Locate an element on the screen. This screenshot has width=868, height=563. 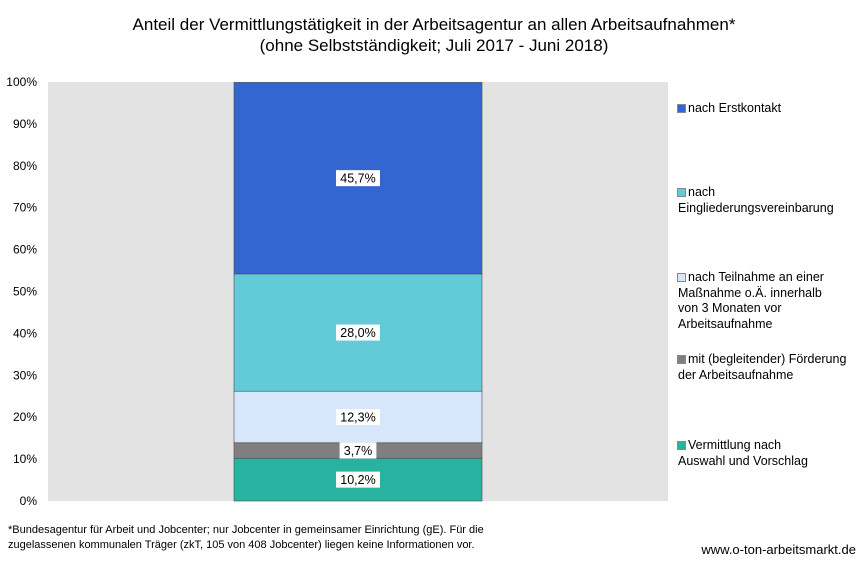
legend-label-line: Arbeitsaufnahme is located at coordinates (772, 325).